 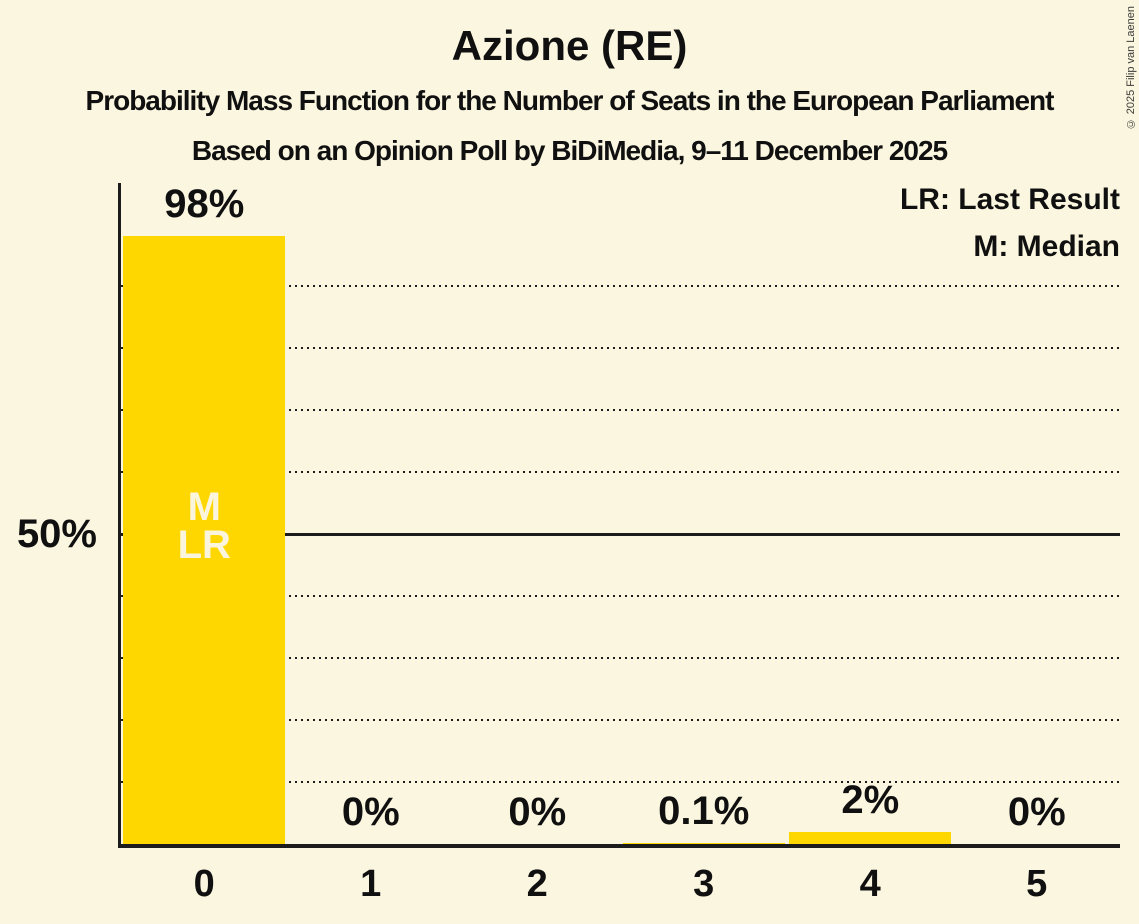 What do you see at coordinates (537, 884) in the screenshot?
I see `x-tick-2: 2` at bounding box center [537, 884].